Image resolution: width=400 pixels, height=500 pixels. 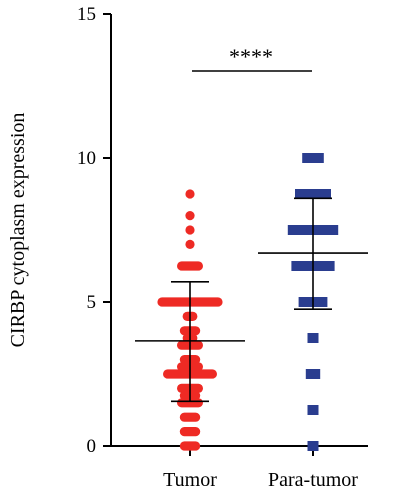 What do you see at coordinates (86, 14) in the screenshot?
I see `y-tick-label: 15` at bounding box center [86, 14].